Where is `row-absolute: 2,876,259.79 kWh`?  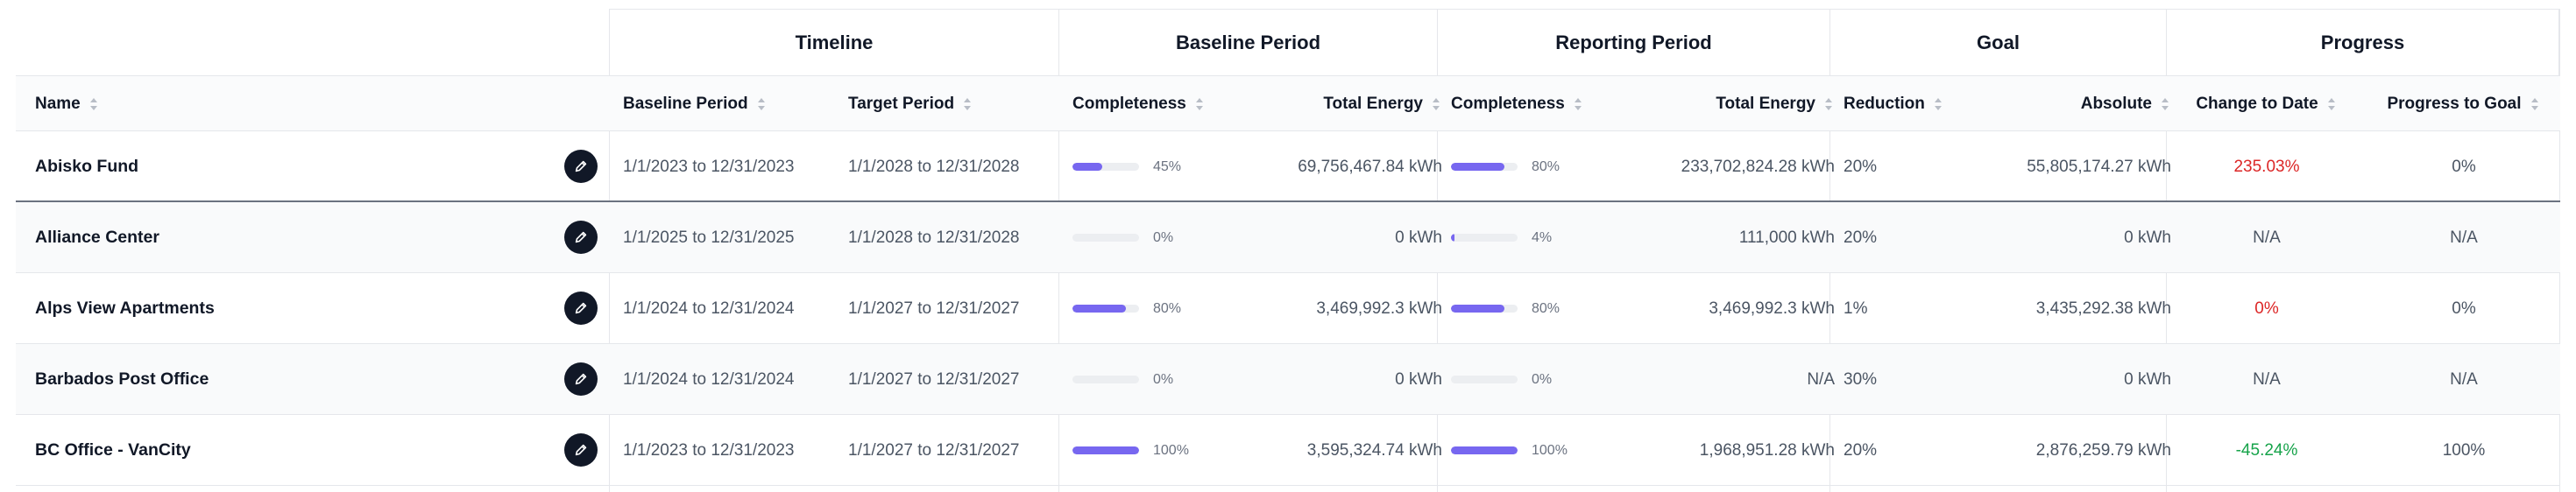
row-absolute: 2,876,259.79 kWh is located at coordinates (2103, 450).